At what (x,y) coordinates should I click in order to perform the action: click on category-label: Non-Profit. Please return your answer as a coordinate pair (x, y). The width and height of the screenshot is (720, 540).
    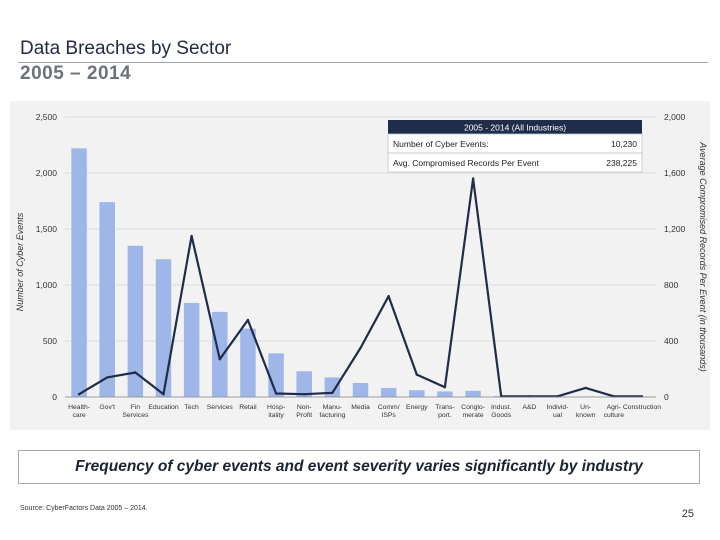
    Looking at the image, I should click on (304, 411).